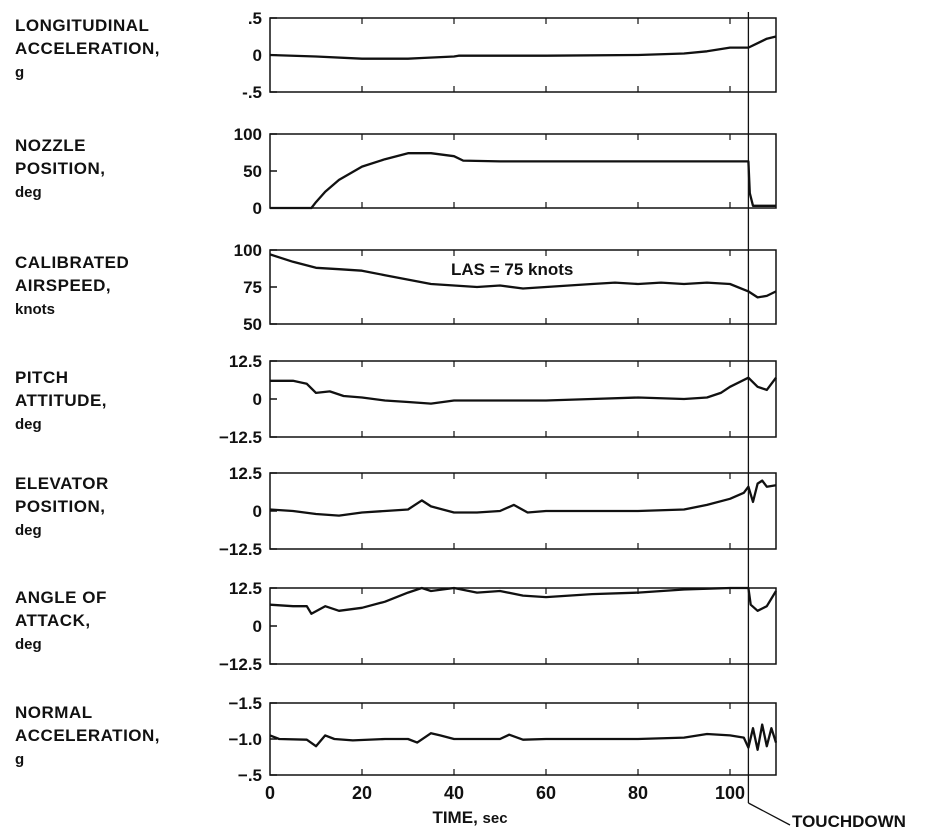 The image size is (944, 832). Describe the element at coordinates (512, 269) in the screenshot. I see `las-annotation: LAS = 75 knots` at that location.